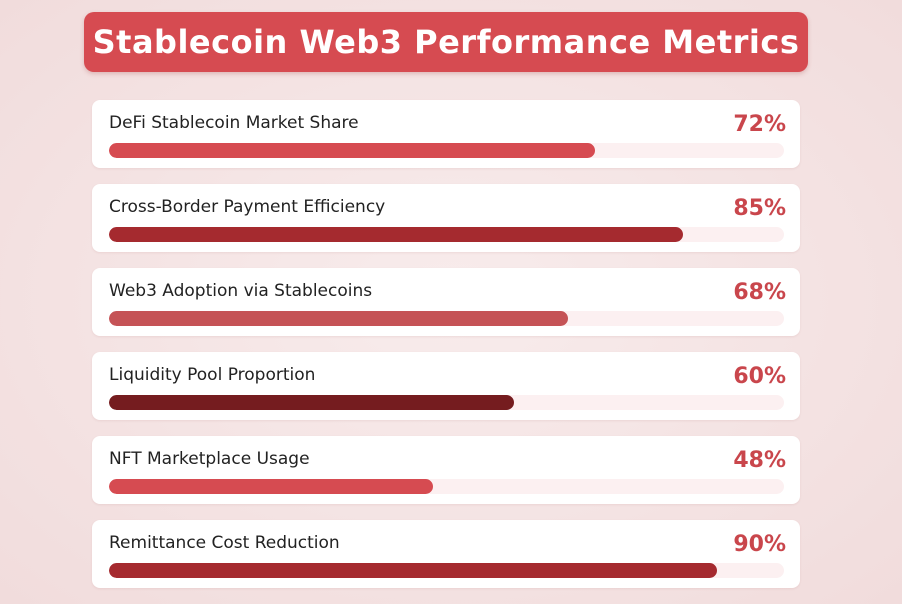  What do you see at coordinates (446, 134) in the screenshot?
I see `metric-card-defi-market-share: DeFi Stablecoin Market Share 72%` at bounding box center [446, 134].